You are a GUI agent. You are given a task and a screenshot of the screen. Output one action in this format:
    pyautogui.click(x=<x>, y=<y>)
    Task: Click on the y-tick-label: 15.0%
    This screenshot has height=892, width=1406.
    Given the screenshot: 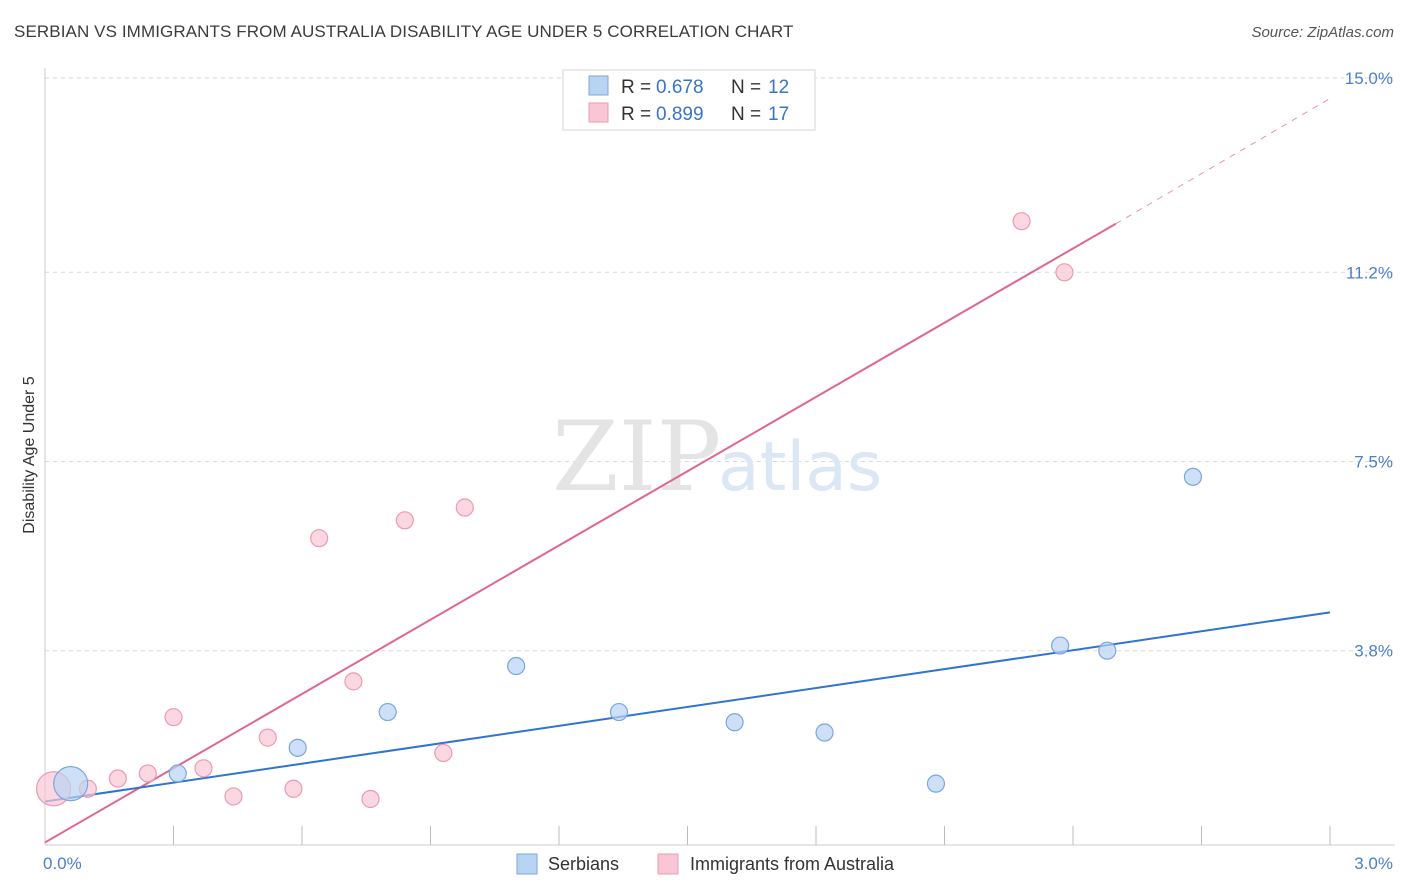 What is the action you would take?
    pyautogui.click(x=1369, y=78)
    